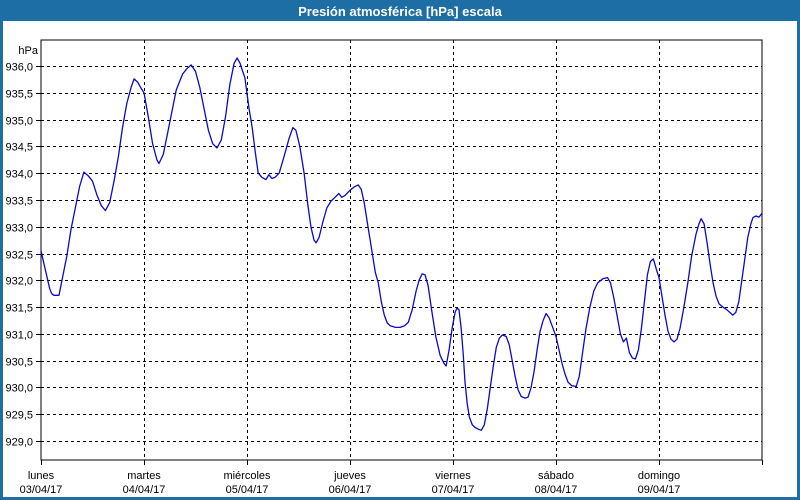 The image size is (800, 500). Describe the element at coordinates (19, 95) in the screenshot. I see `y-axis-tick-label: 935,5` at that location.